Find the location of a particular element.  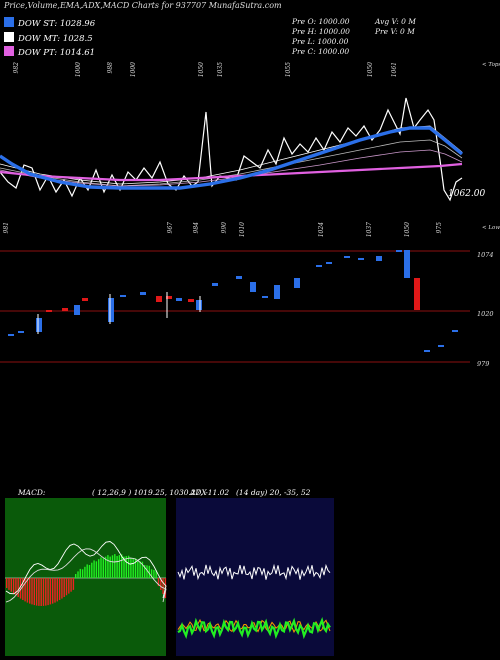

dow-pt-line is located at coordinates (231, 172).